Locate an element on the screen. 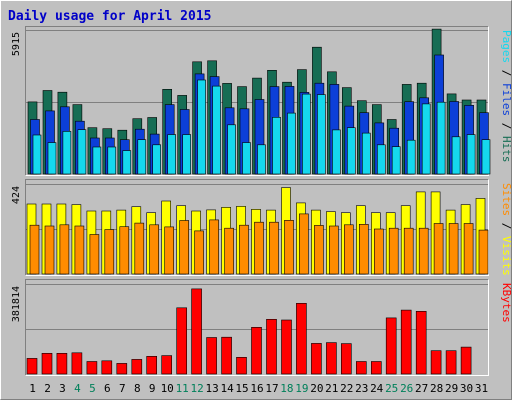  legend-entry: Sites is located at coordinates (506, 199).